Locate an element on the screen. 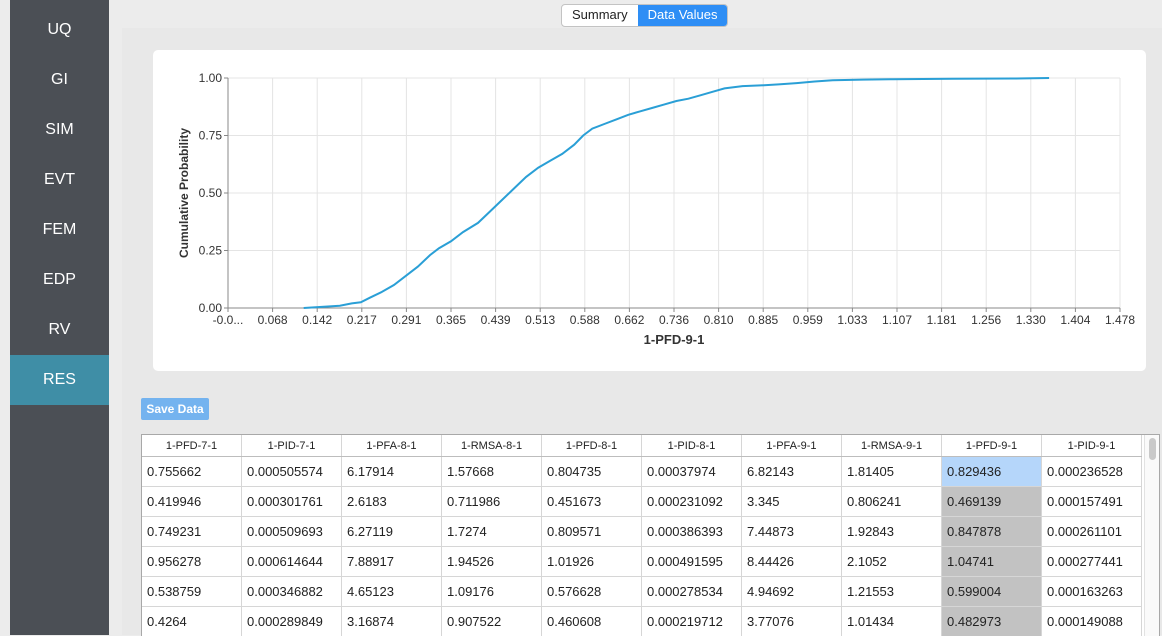  table-cell: 1.21553 is located at coordinates (892, 592).